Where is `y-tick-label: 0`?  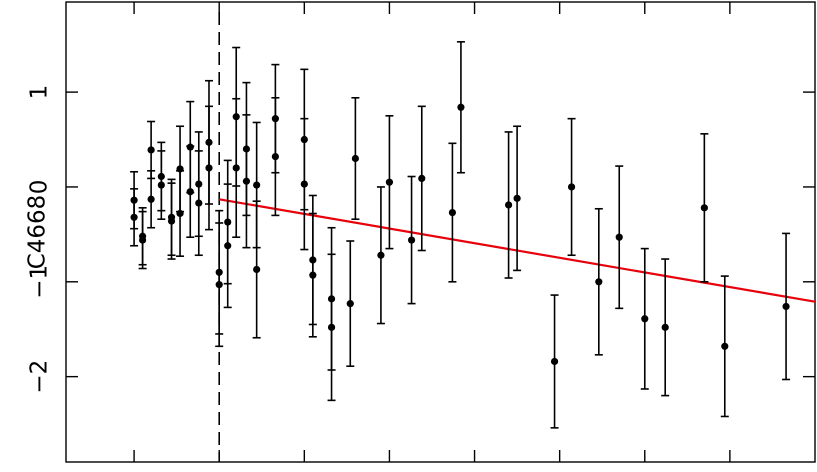
y-tick-label: 0 is located at coordinates (40, 187).